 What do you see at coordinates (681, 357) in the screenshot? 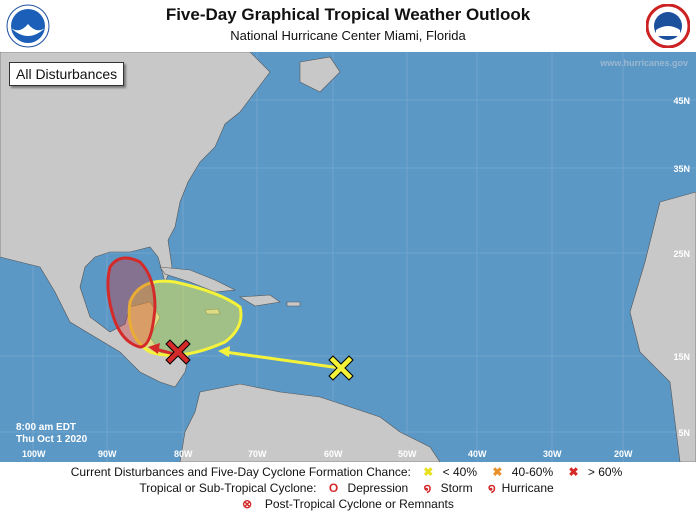
I see `lat-label: 15N` at bounding box center [681, 357].